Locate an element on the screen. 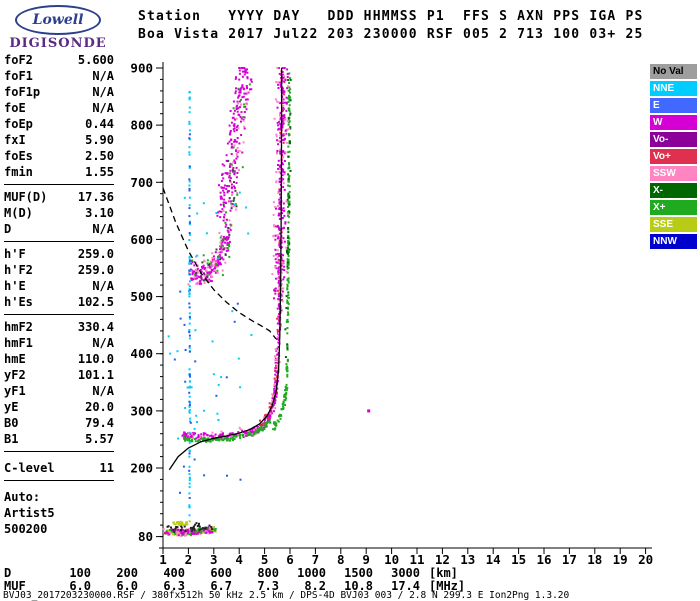 The width and height of the screenshot is (700, 601). parameter-value: 1.55 is located at coordinates (99, 172).